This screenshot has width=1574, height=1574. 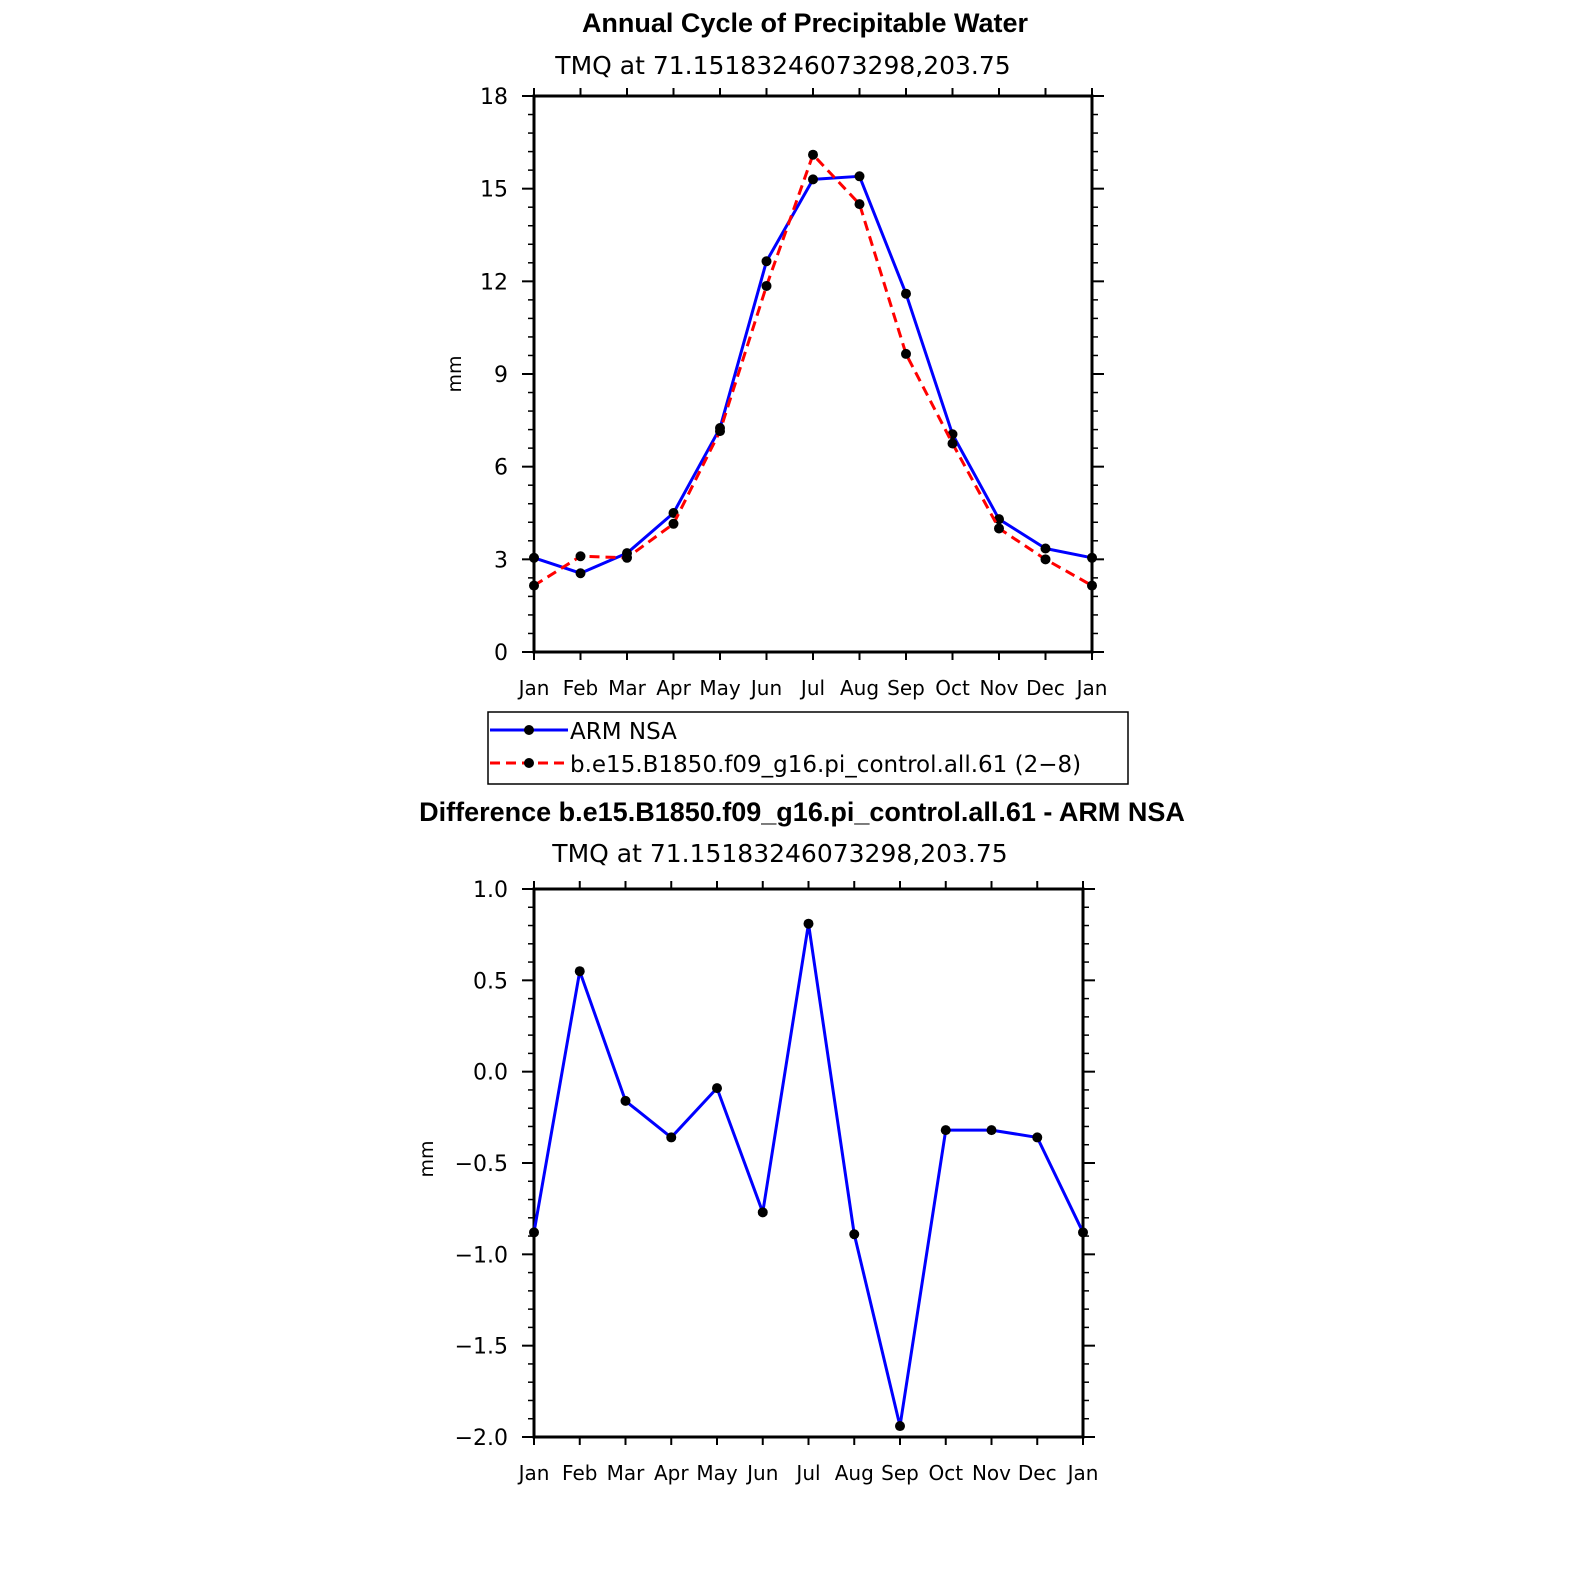 I want to click on y-tick-label: −1.5, so click(x=481, y=1347).